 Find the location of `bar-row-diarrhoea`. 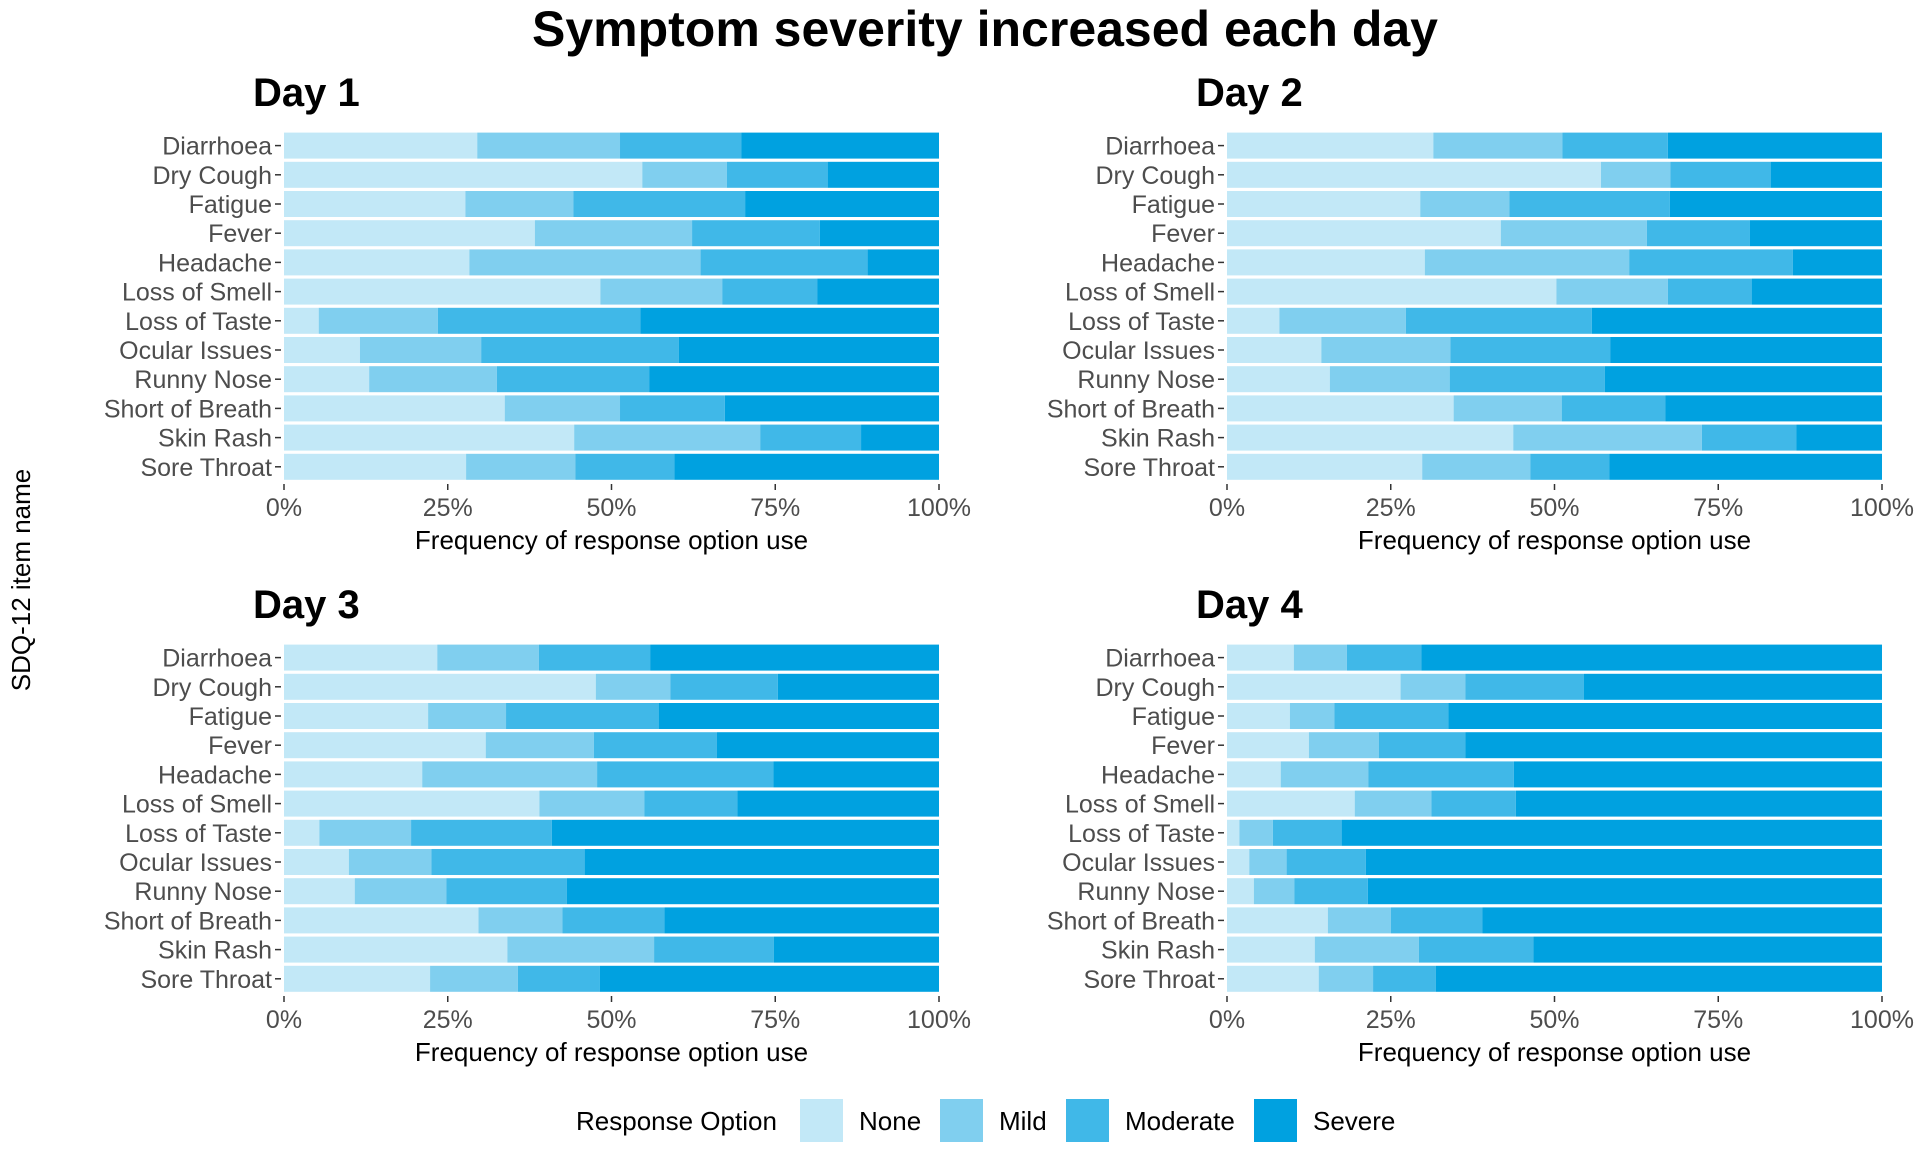

bar-row-diarrhoea is located at coordinates (1554, 145).